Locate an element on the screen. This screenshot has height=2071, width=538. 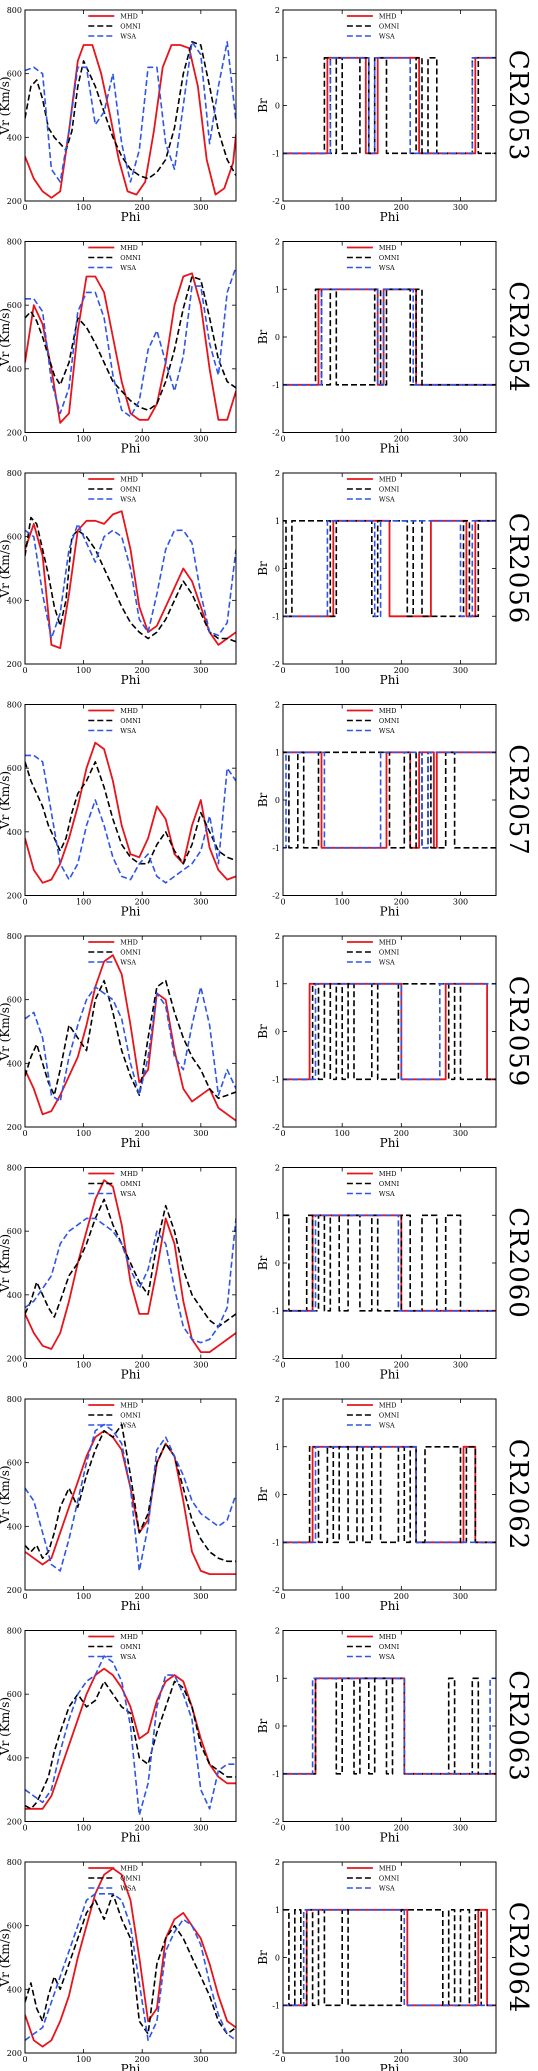
rotation-label: CR2064 is located at coordinates (518, 1958).